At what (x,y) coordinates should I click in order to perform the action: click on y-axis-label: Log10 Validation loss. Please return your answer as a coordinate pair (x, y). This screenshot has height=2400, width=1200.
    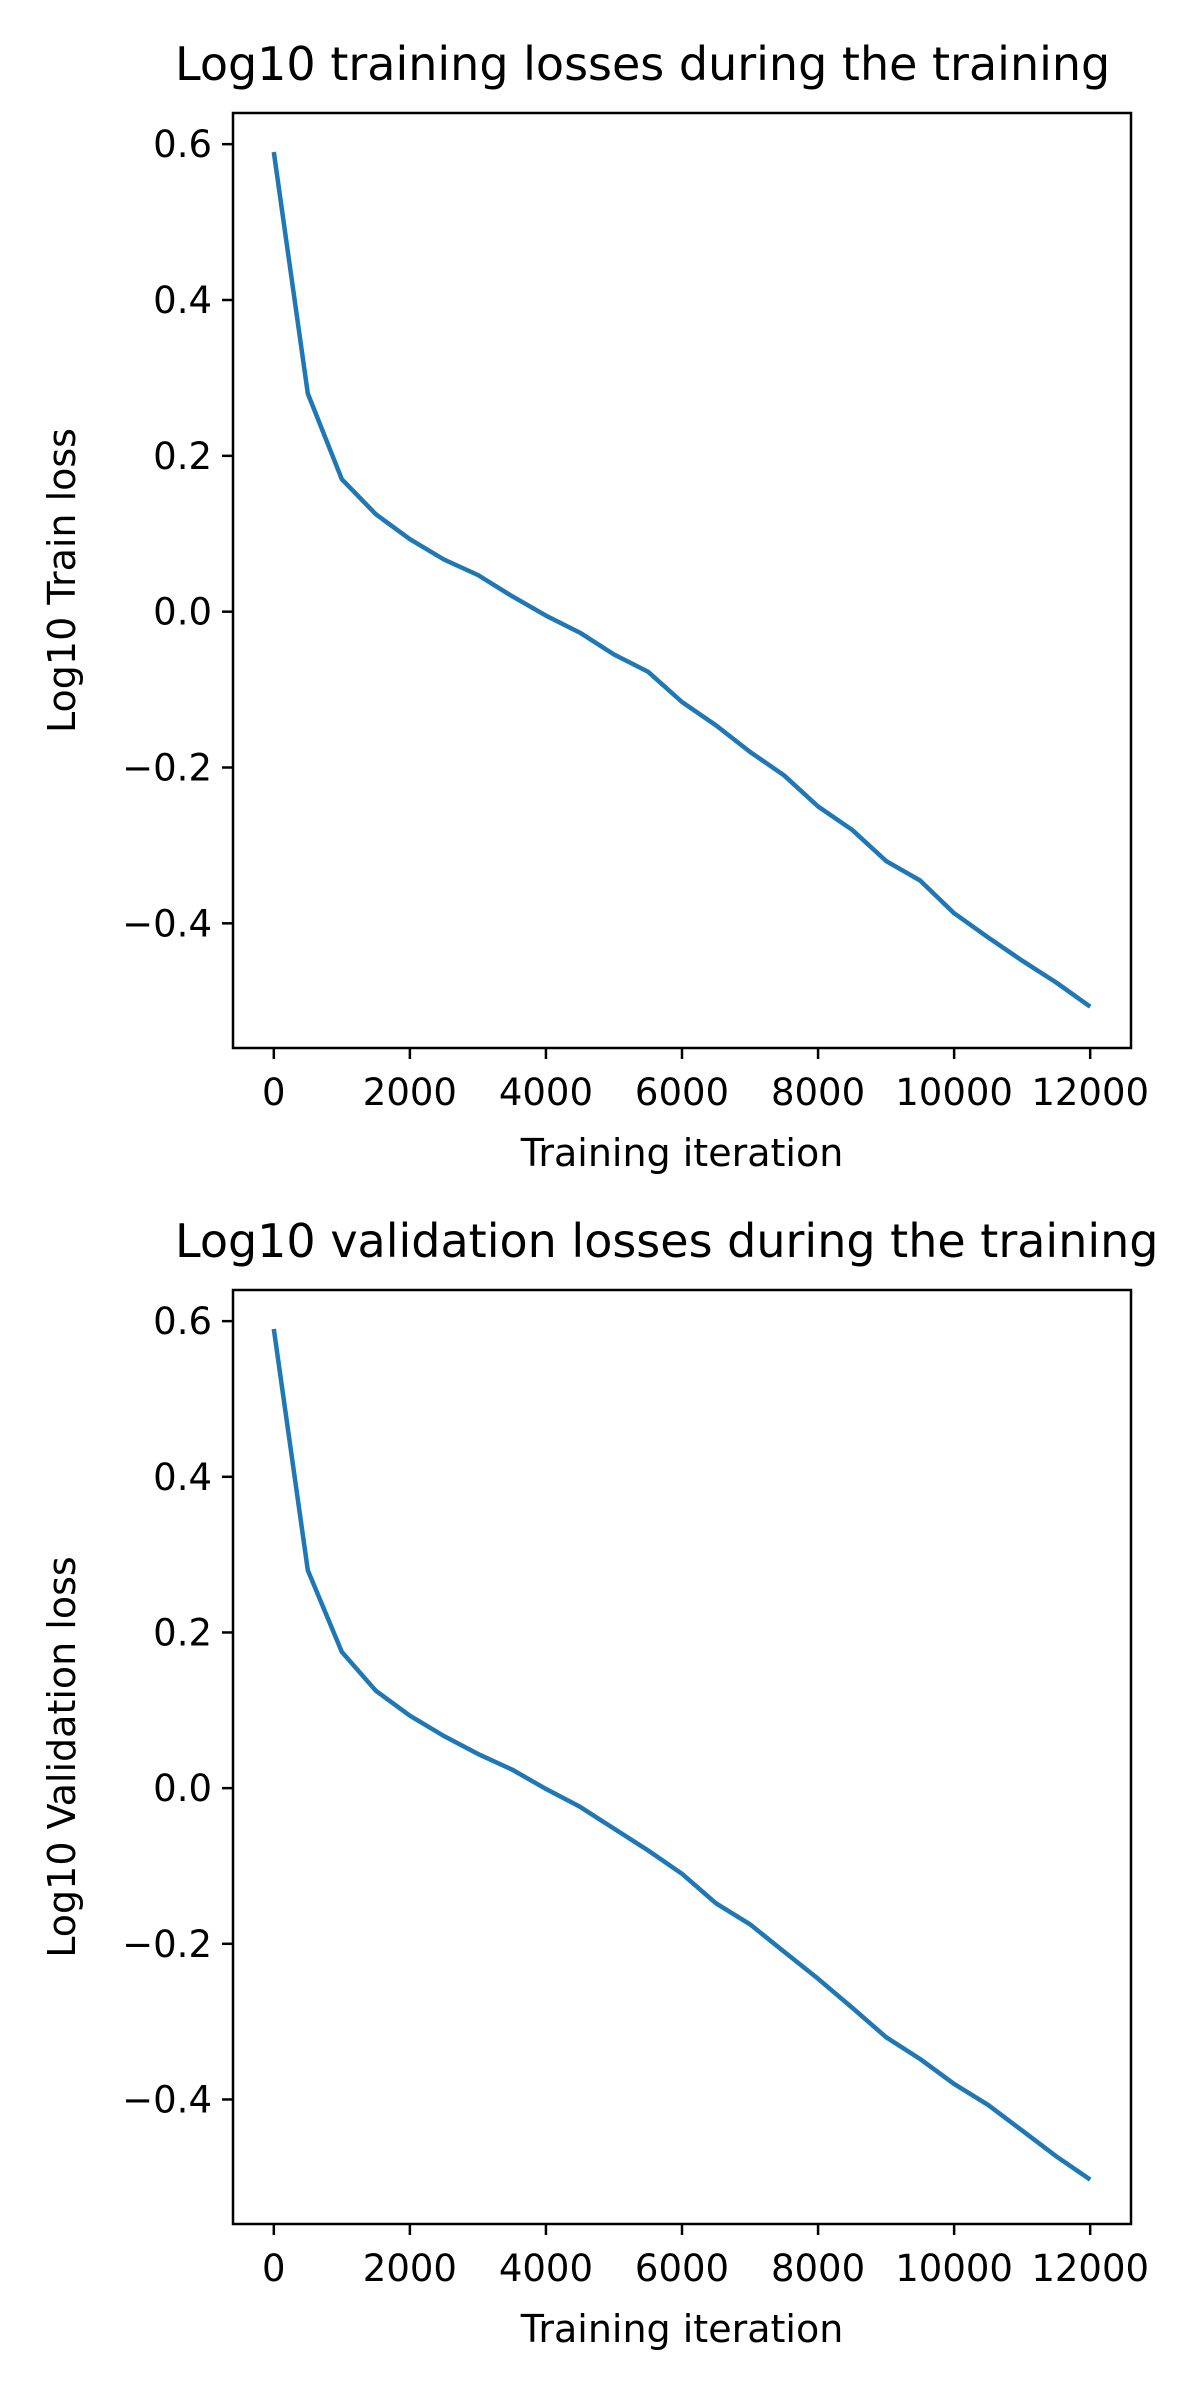
    Looking at the image, I should click on (62, 1756).